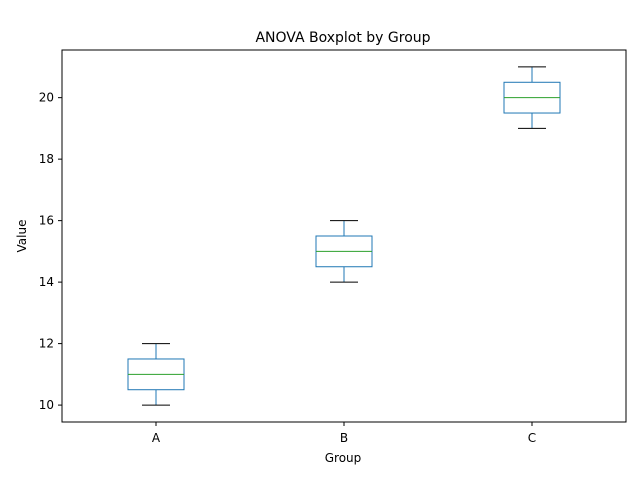 The width and height of the screenshot is (640, 484). What do you see at coordinates (532, 438) in the screenshot?
I see `x-tick-label: C` at bounding box center [532, 438].